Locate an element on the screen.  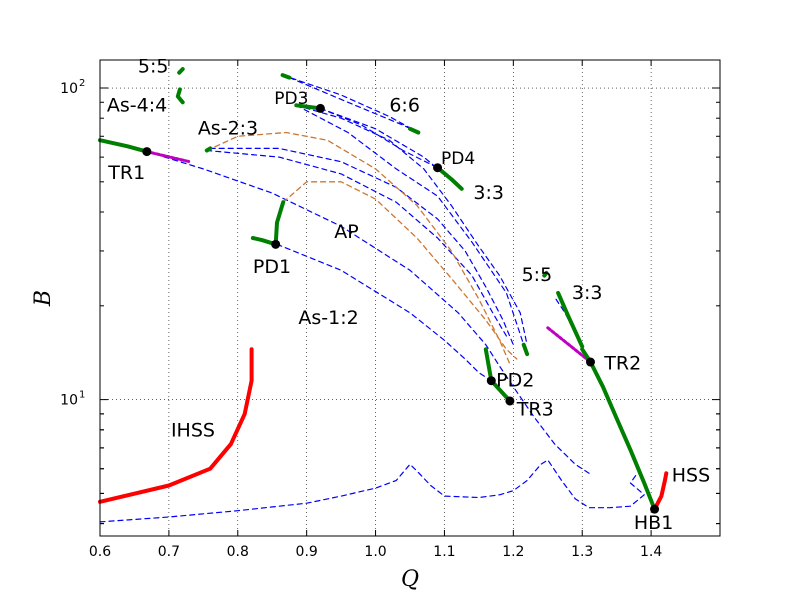
y-tick-exponent: 2 is located at coordinates (82, 83).